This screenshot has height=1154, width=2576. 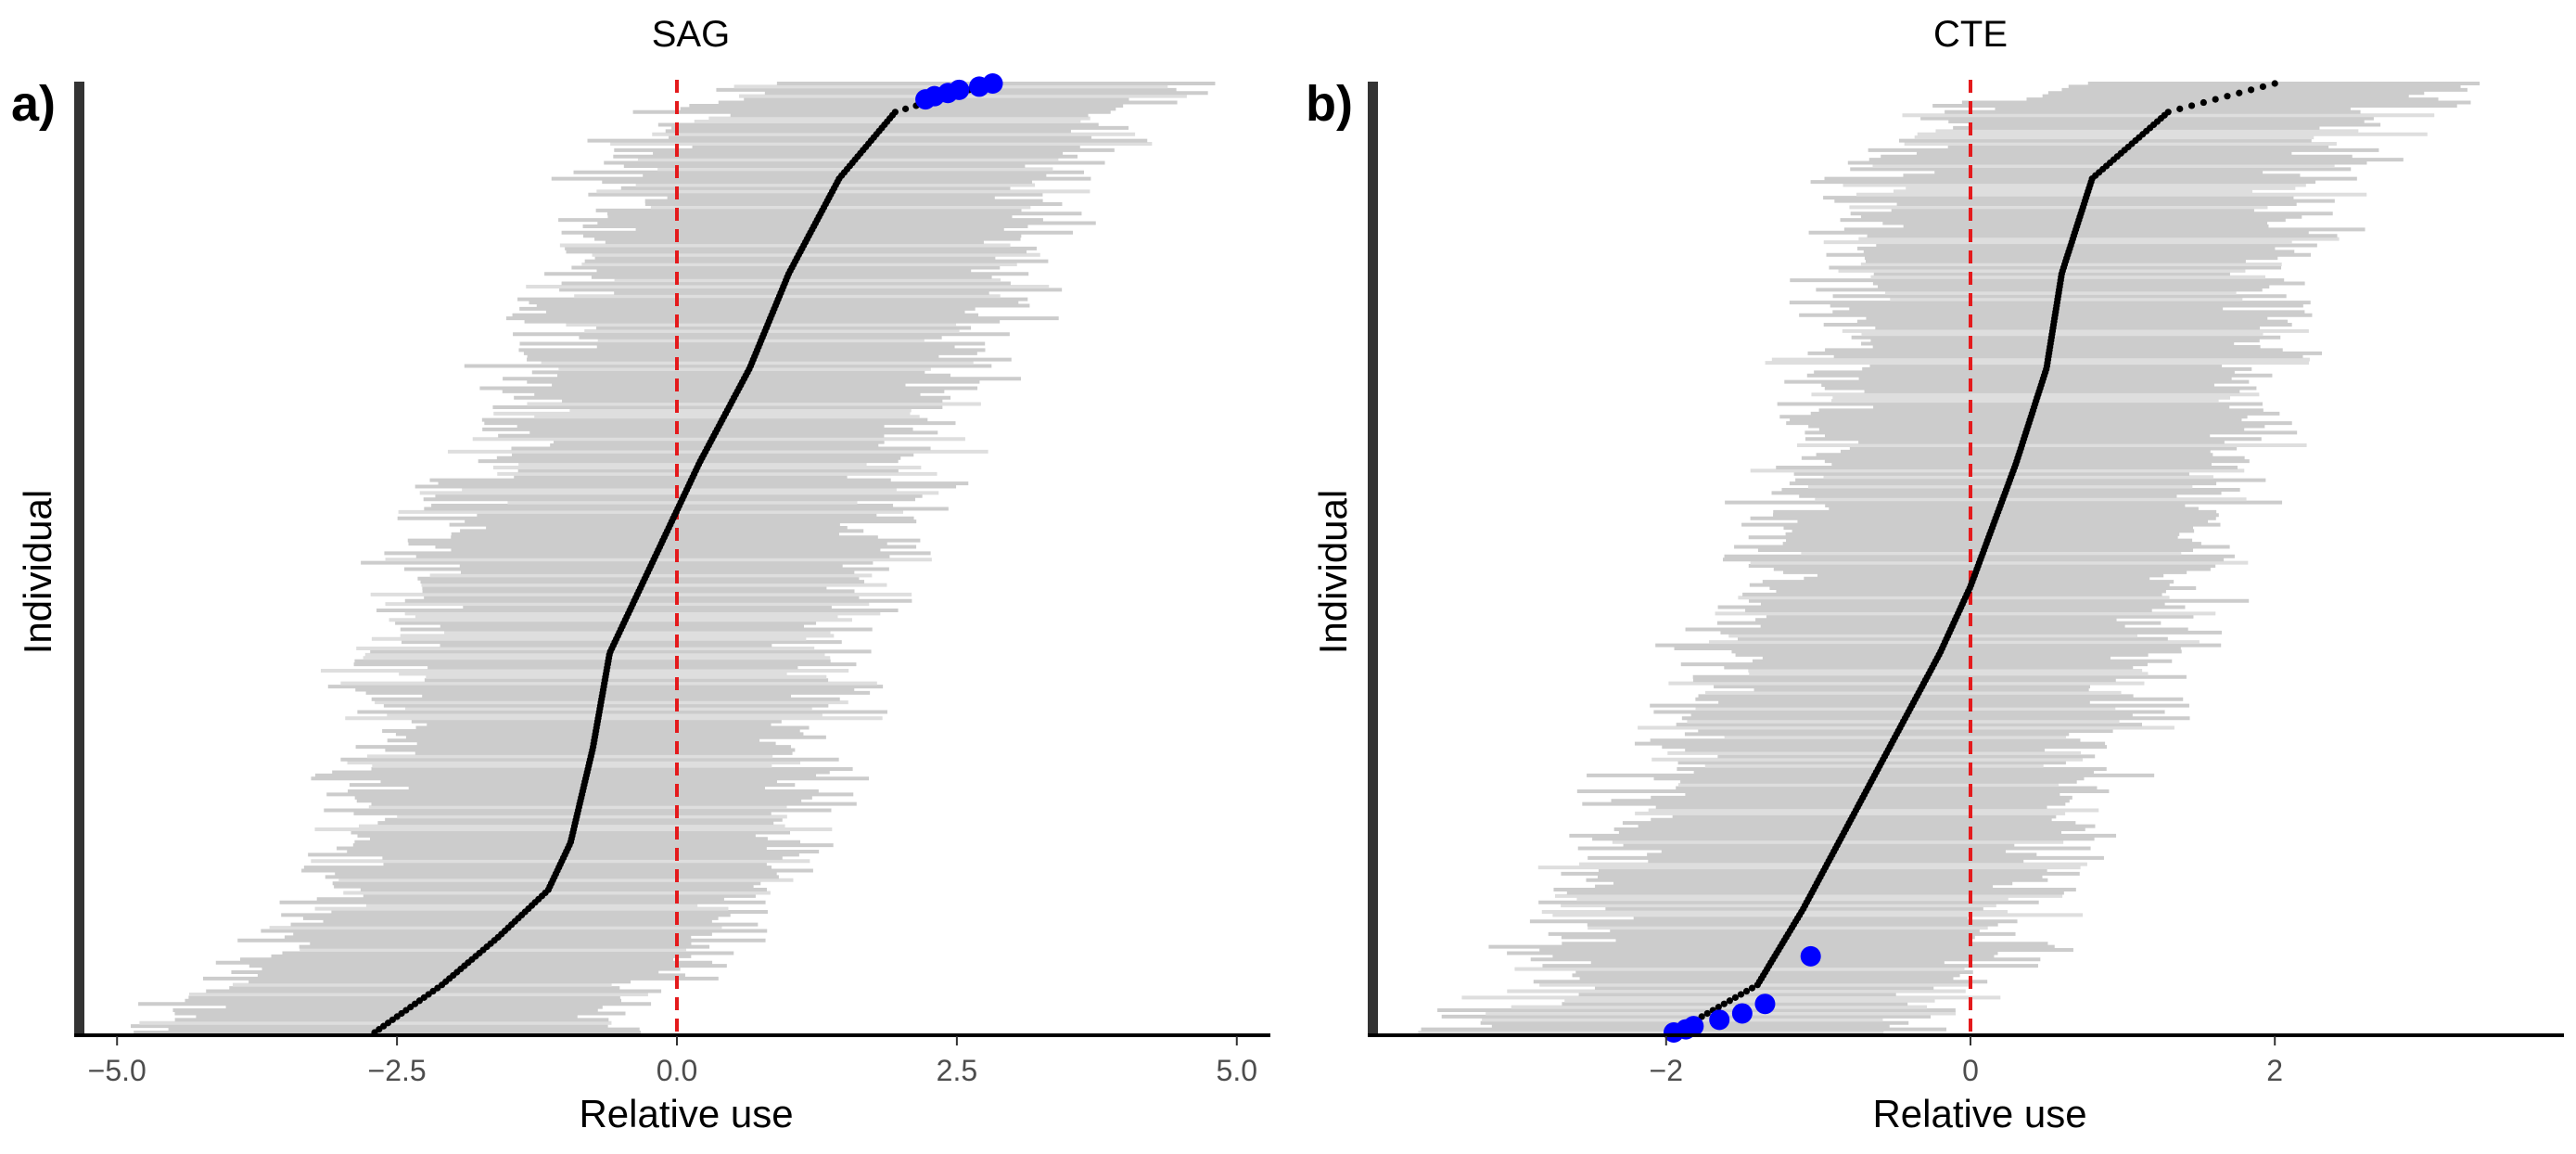 What do you see at coordinates (398, 1070) in the screenshot?
I see `x-tick-label: −2.5` at bounding box center [398, 1070].